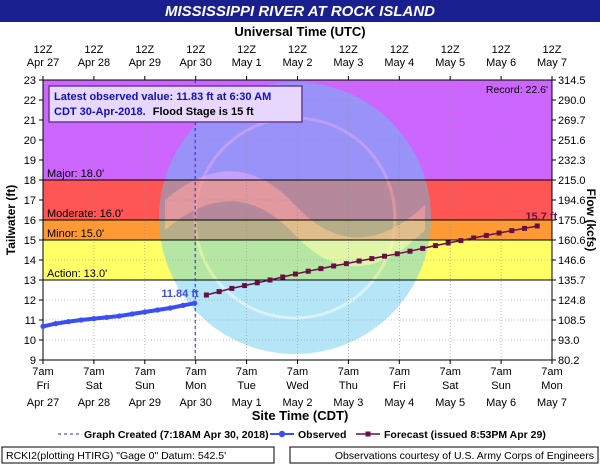 This screenshot has width=600, height=465. What do you see at coordinates (30, 301) in the screenshot?
I see `y-tick-label: 12` at bounding box center [30, 301].